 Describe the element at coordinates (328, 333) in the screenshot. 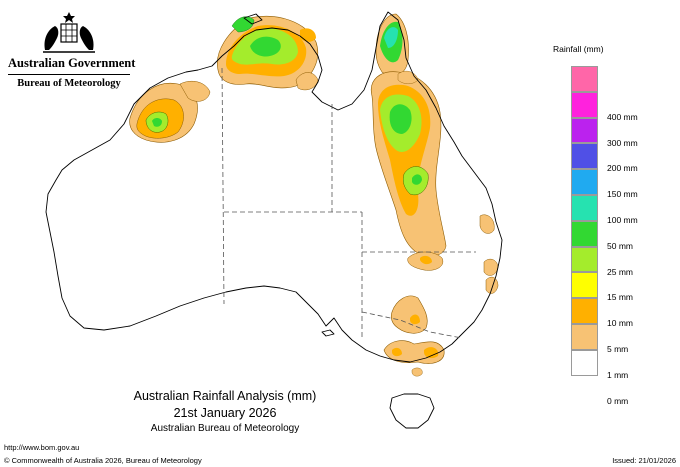

I see `kangaroo-island` at that location.